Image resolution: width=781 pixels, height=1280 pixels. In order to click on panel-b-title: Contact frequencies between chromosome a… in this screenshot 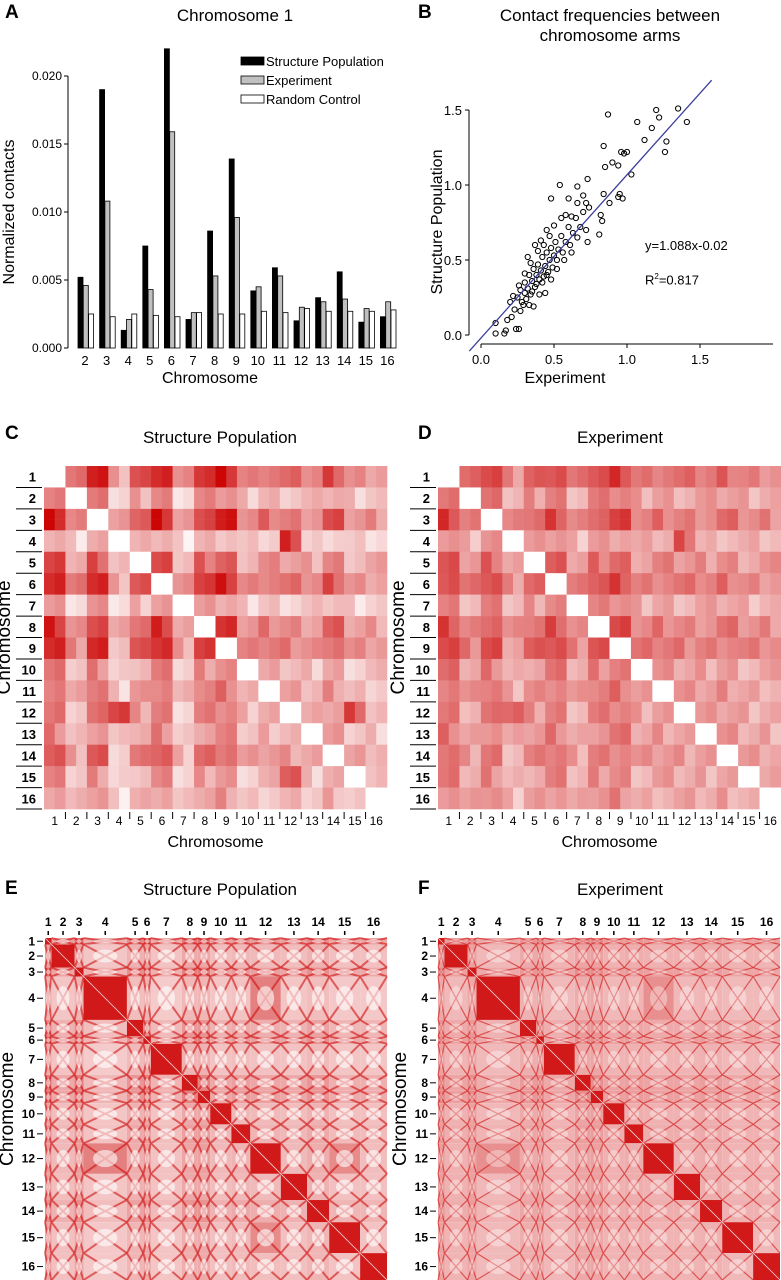, I will do `click(610, 26)`.